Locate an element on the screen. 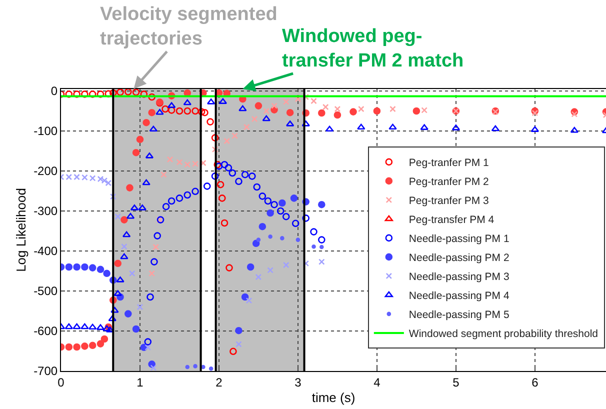 The width and height of the screenshot is (606, 409). legend-label: Needle-passing PM 5 is located at coordinates (459, 315).